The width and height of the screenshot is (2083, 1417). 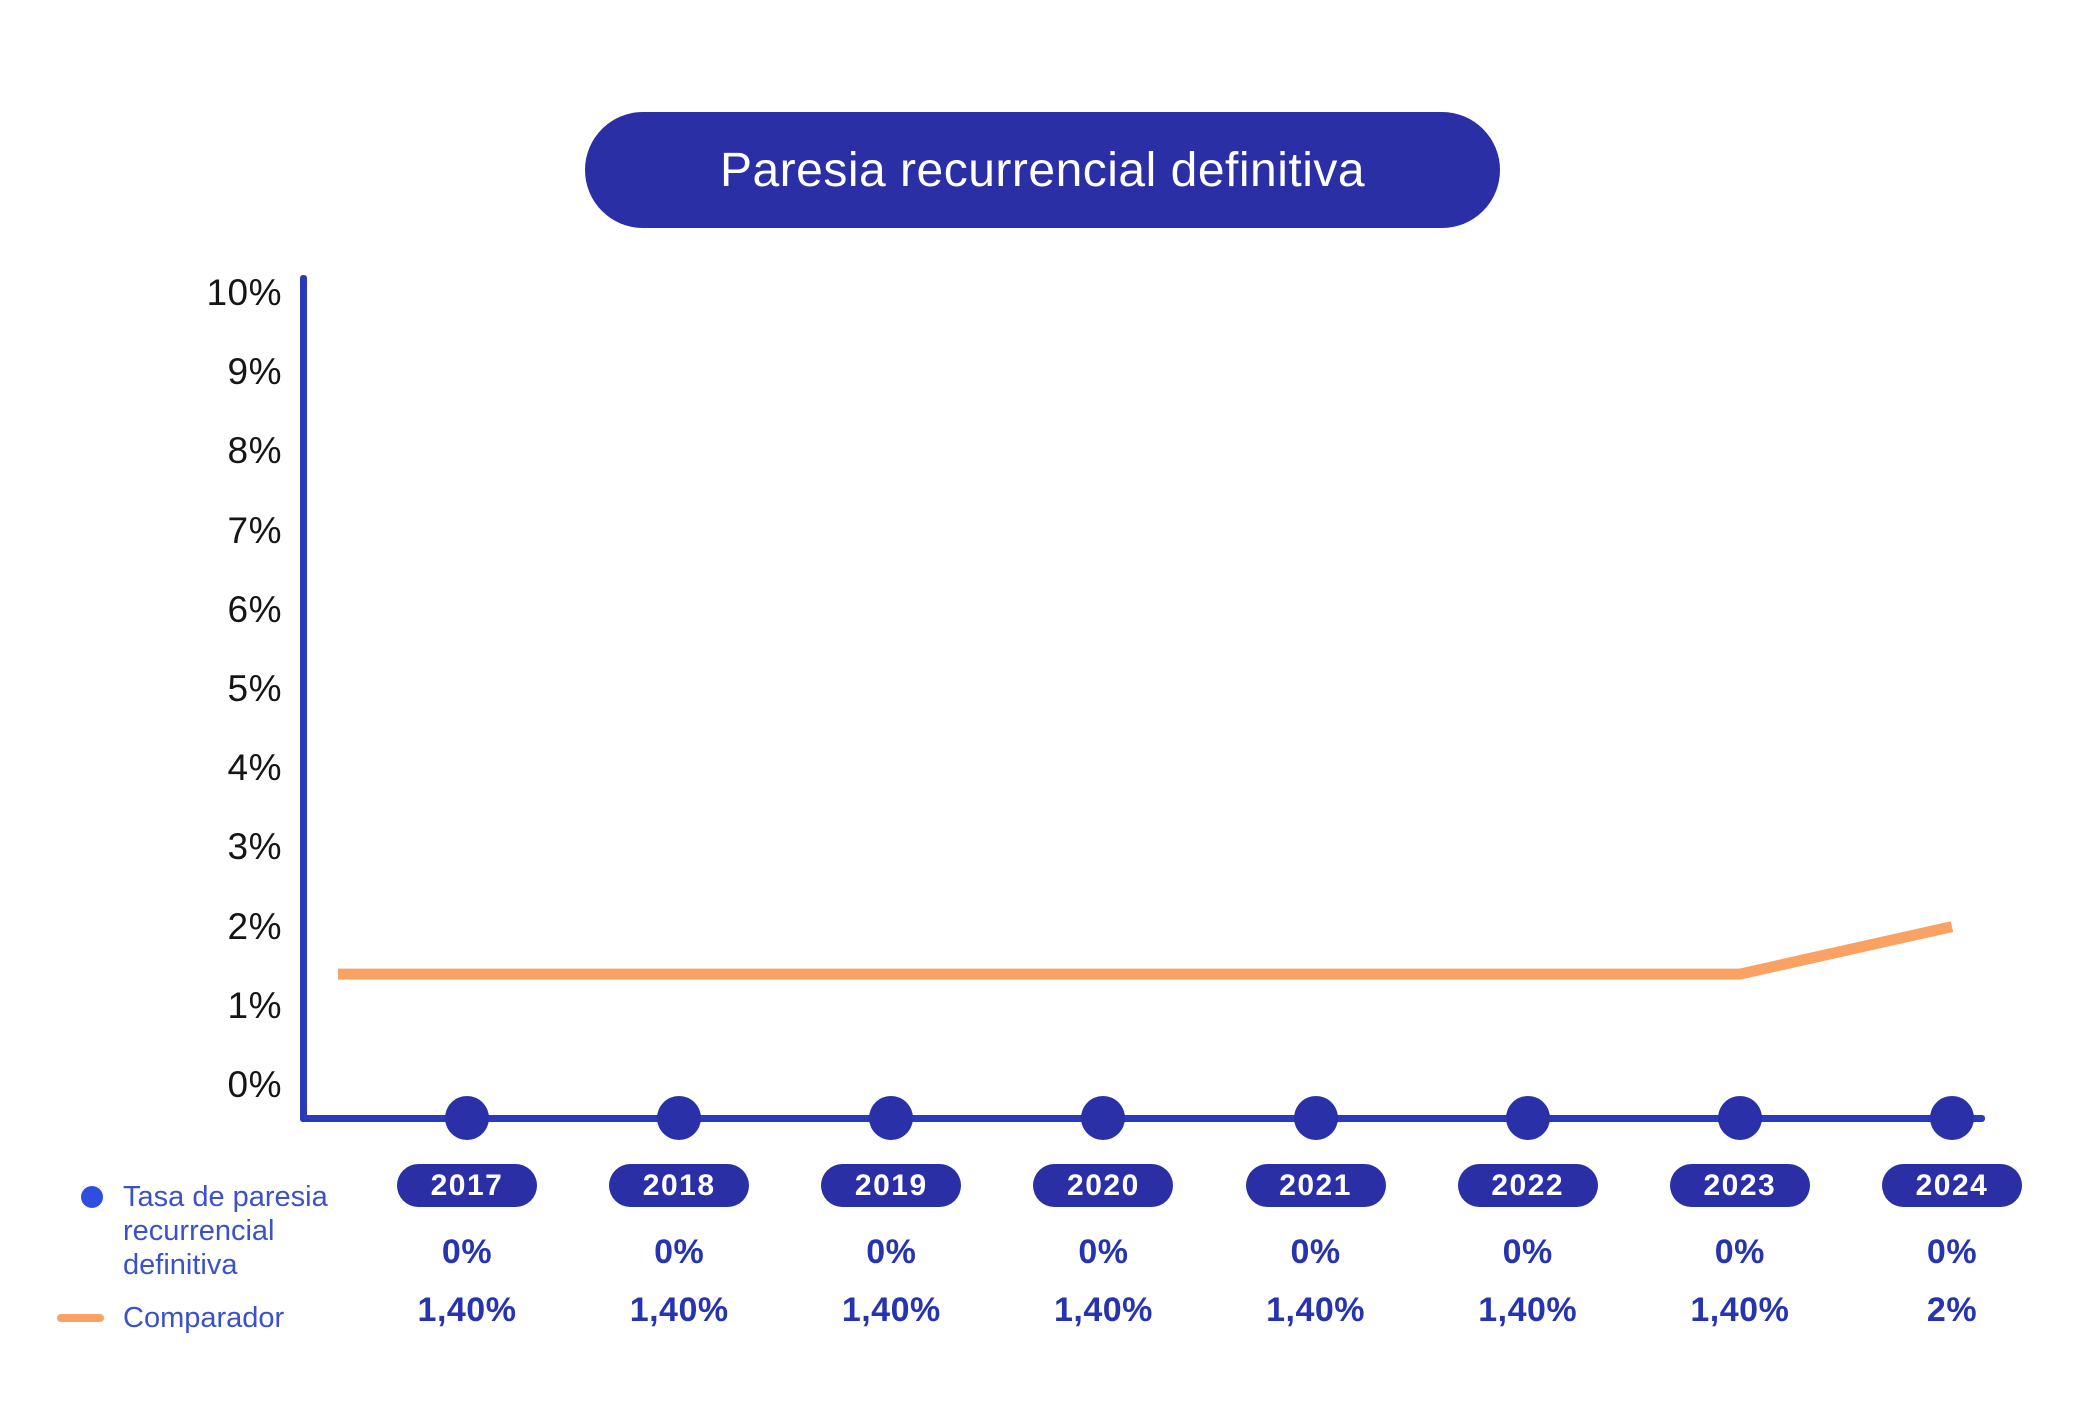 What do you see at coordinates (244, 292) in the screenshot?
I see `y-axis-tick: 10%` at bounding box center [244, 292].